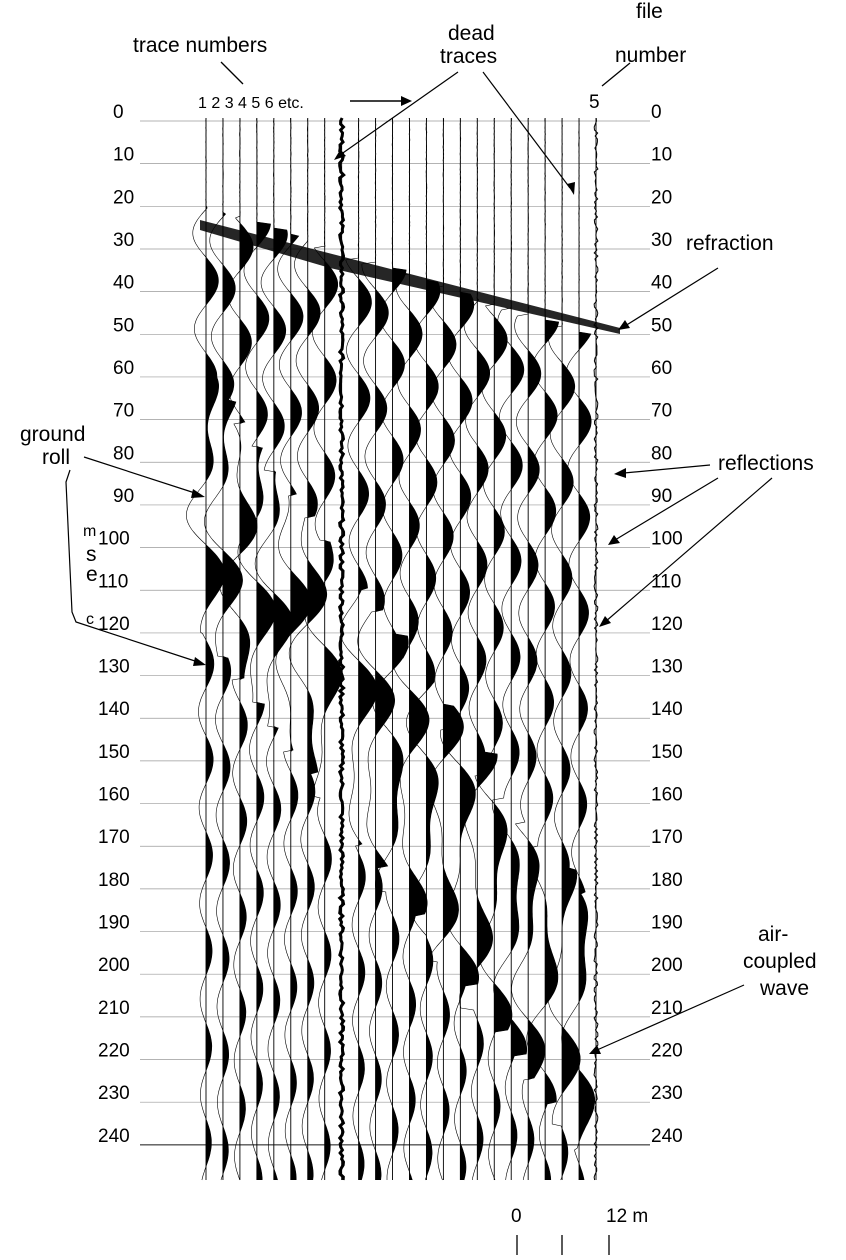 This screenshot has width=846, height=1260. Describe the element at coordinates (661, 496) in the screenshot. I see `right-time-tick-label: 90` at that location.